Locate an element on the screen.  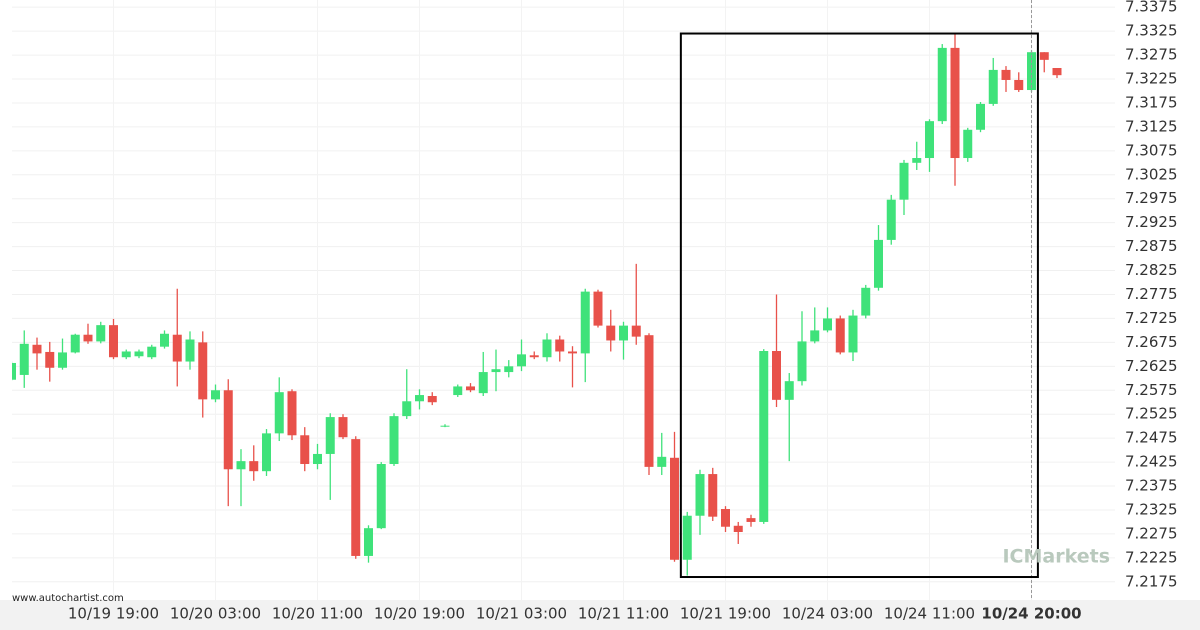
y-tick-label: 7.2275 is located at coordinates (1151, 533).